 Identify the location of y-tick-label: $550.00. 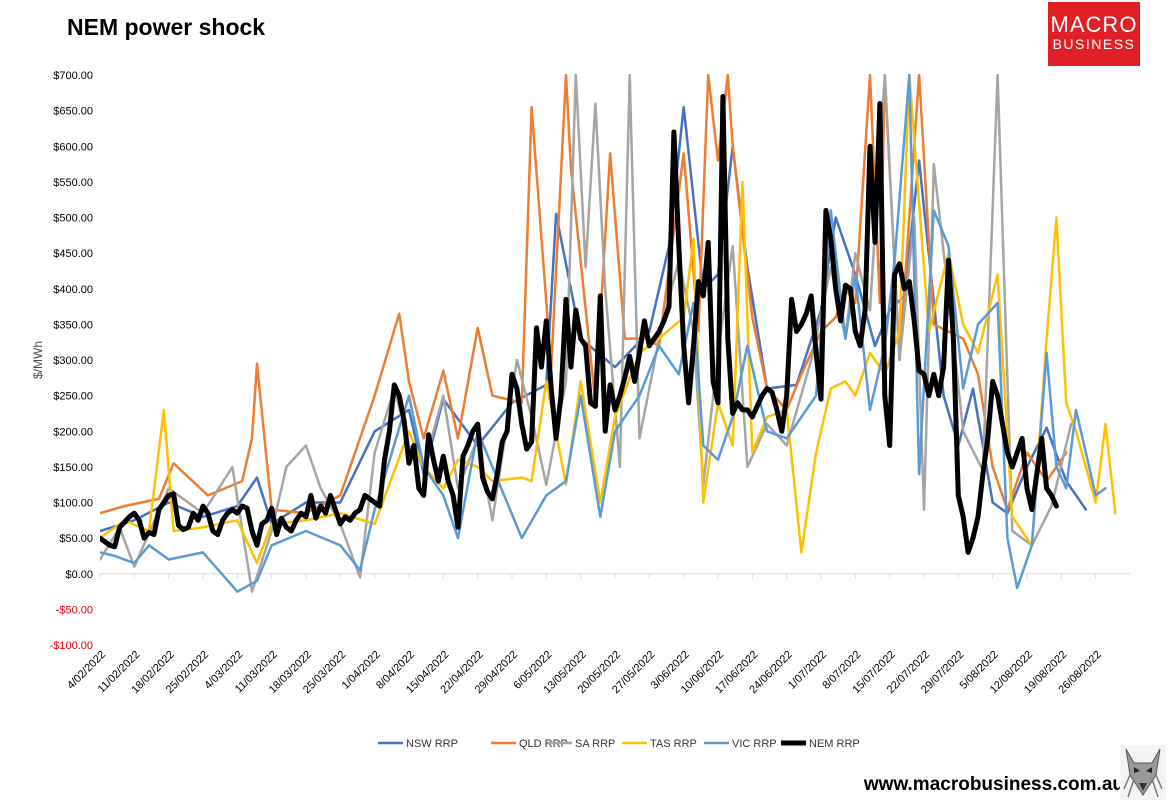
(73, 183).